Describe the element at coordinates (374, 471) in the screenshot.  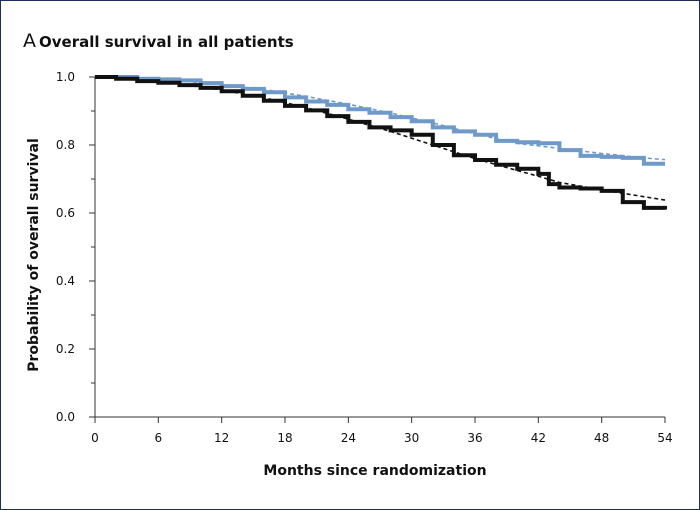
I see `x-axis-title: Months since randomization` at that location.